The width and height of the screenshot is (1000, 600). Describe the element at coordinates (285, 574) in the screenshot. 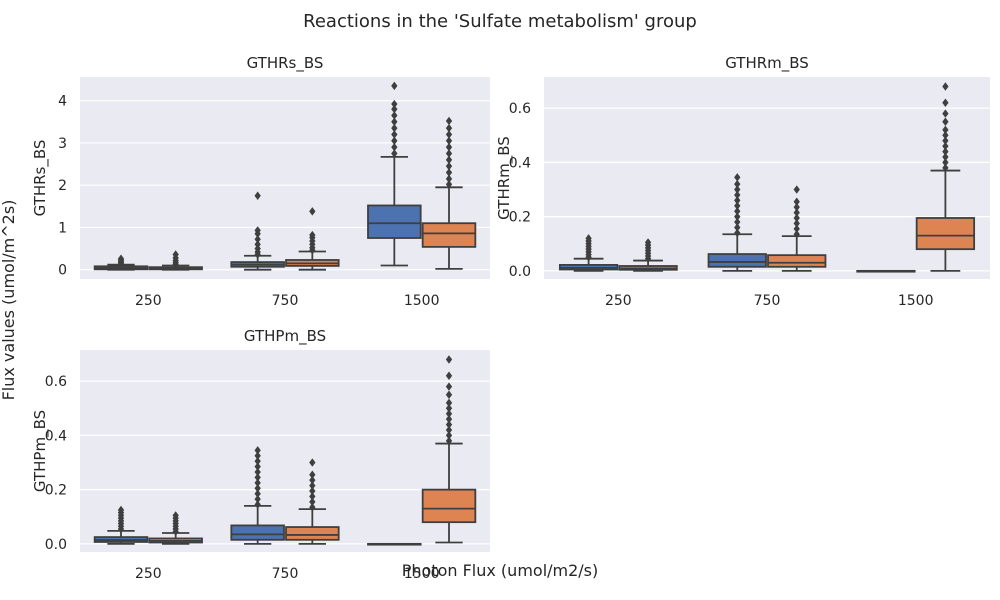

I see `x-tick-label: 750` at that location.